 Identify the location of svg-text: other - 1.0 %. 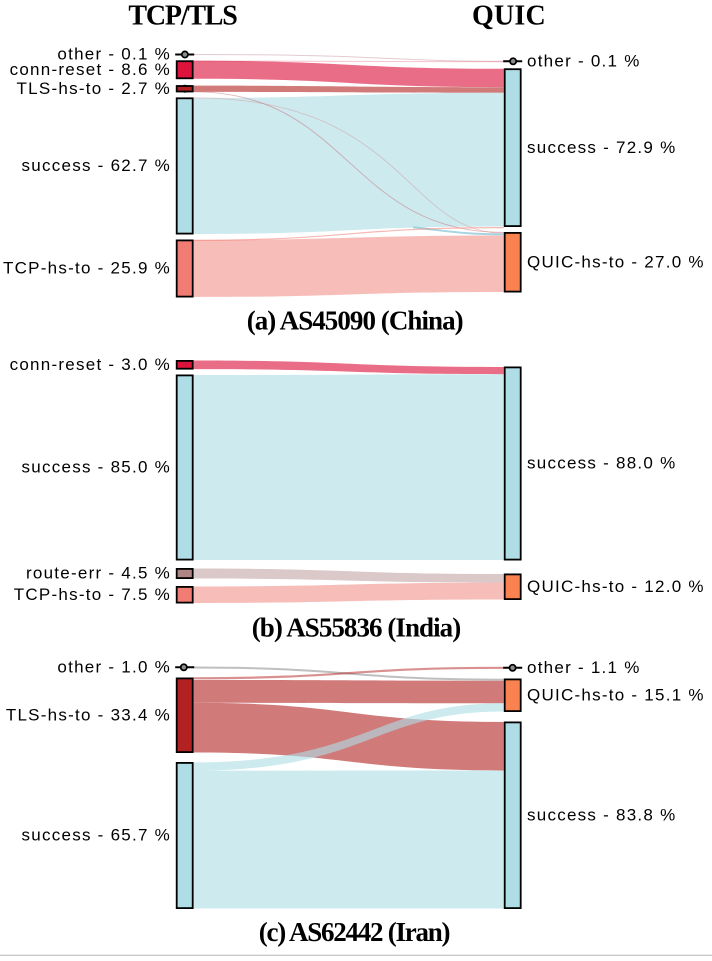
(114, 667).